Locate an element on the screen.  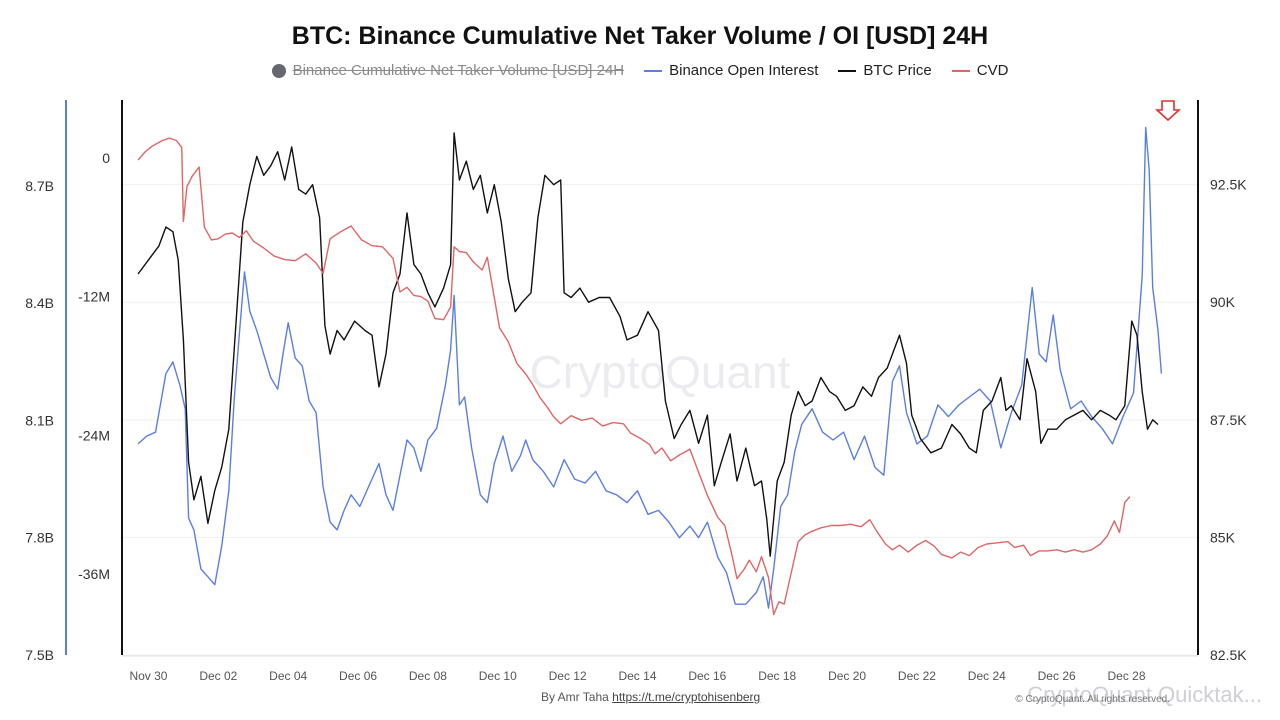
footer-byline: By Amr Taha is located at coordinates (575, 697).